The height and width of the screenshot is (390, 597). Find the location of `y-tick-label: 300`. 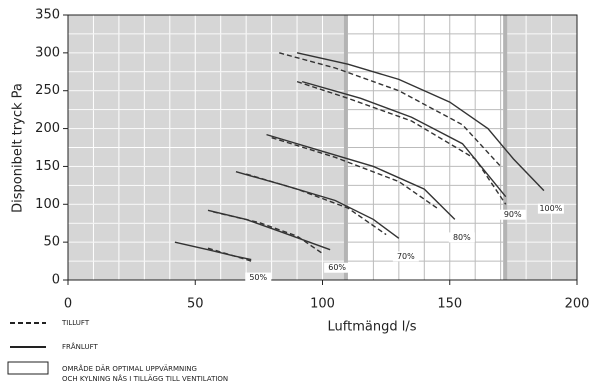

y-tick-label: 300 is located at coordinates (47, 52).